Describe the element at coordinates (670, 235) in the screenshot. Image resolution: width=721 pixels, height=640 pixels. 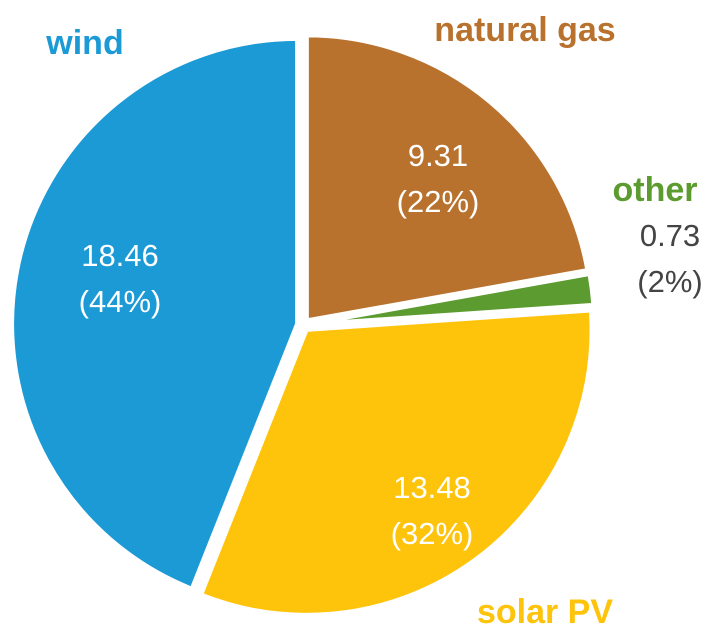
I see `value-label: 0.73` at that location.